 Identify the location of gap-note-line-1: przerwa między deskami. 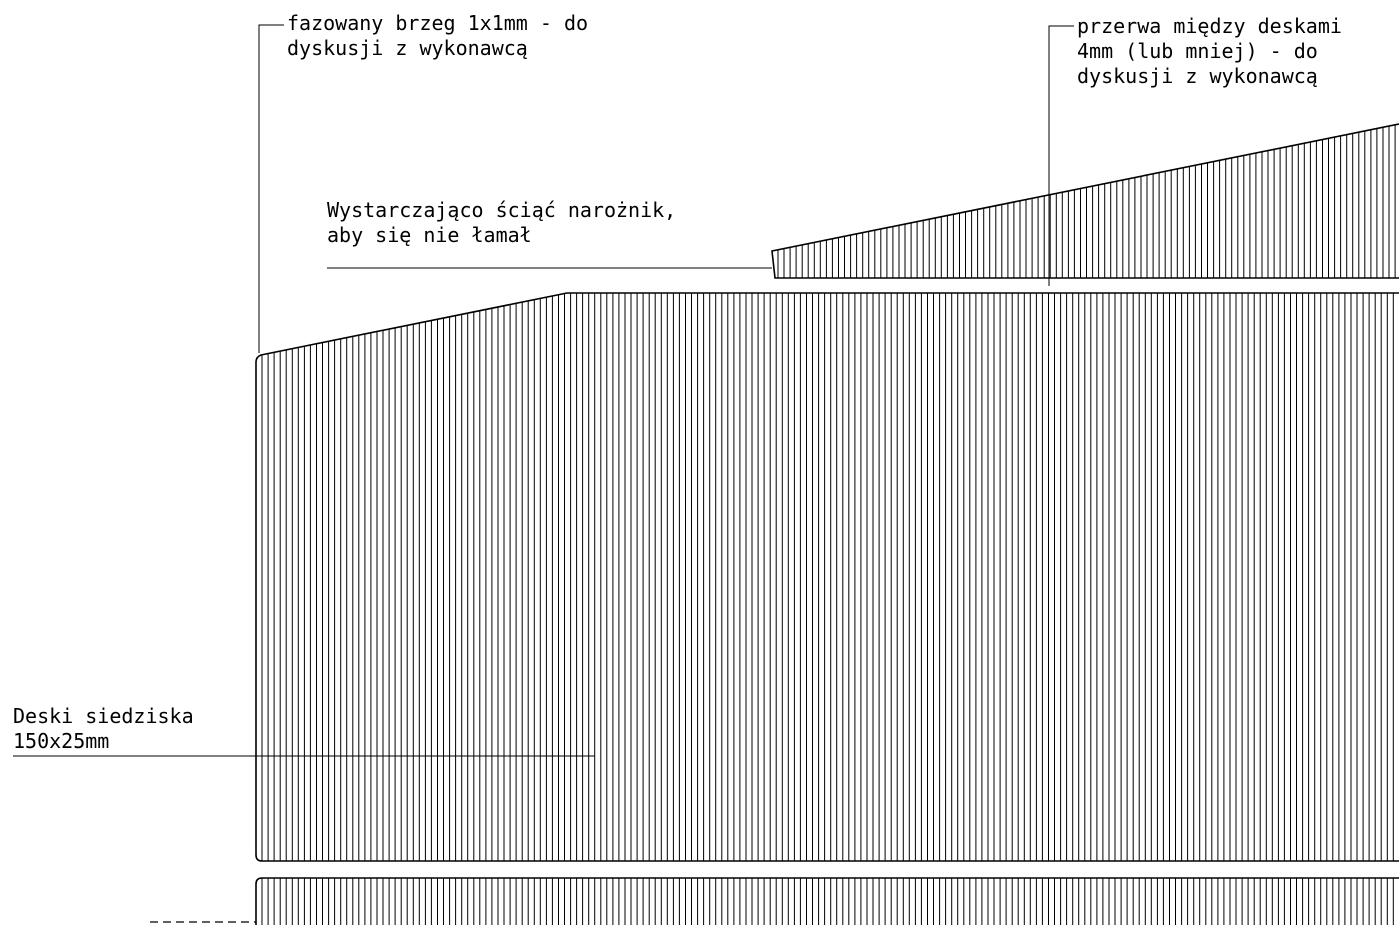
(1209, 26).